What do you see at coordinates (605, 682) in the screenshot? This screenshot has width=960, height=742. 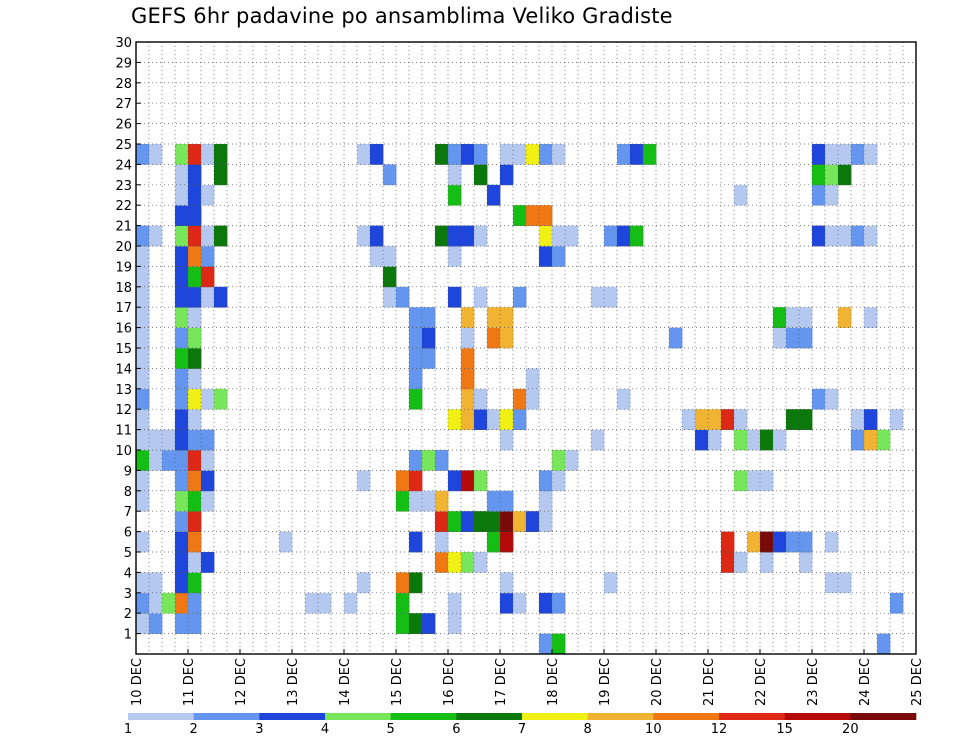 I see `x-tick-label: 19 DEC` at bounding box center [605, 682].